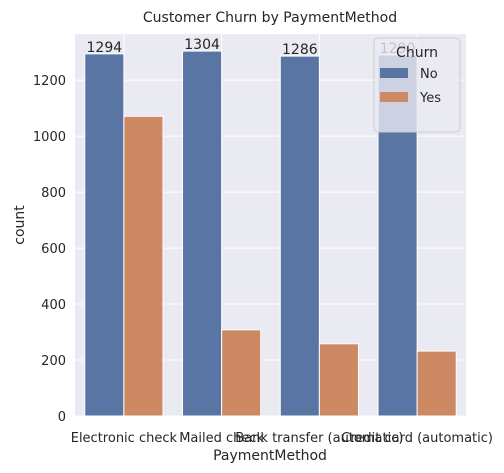 This screenshot has height=473, width=504. Describe the element at coordinates (49, 81) in the screenshot. I see `y-tick-label: 1200` at that location.